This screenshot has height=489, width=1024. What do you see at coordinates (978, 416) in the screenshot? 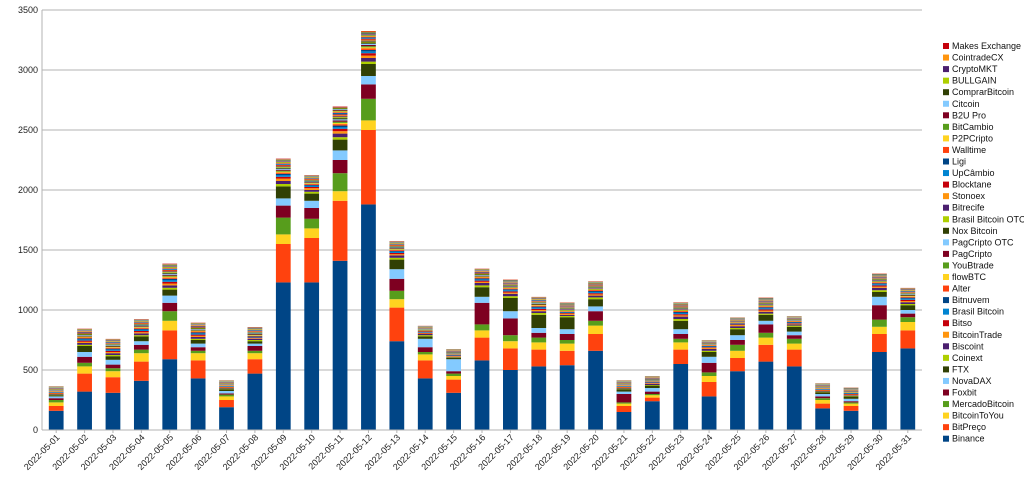
I see `legend-label: BitcoinToYou` at bounding box center [978, 416].